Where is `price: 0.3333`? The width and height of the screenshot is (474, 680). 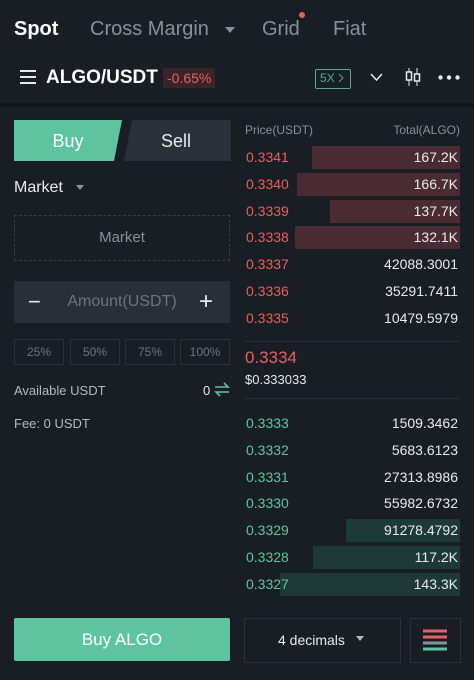 price: 0.3333 is located at coordinates (267, 423).